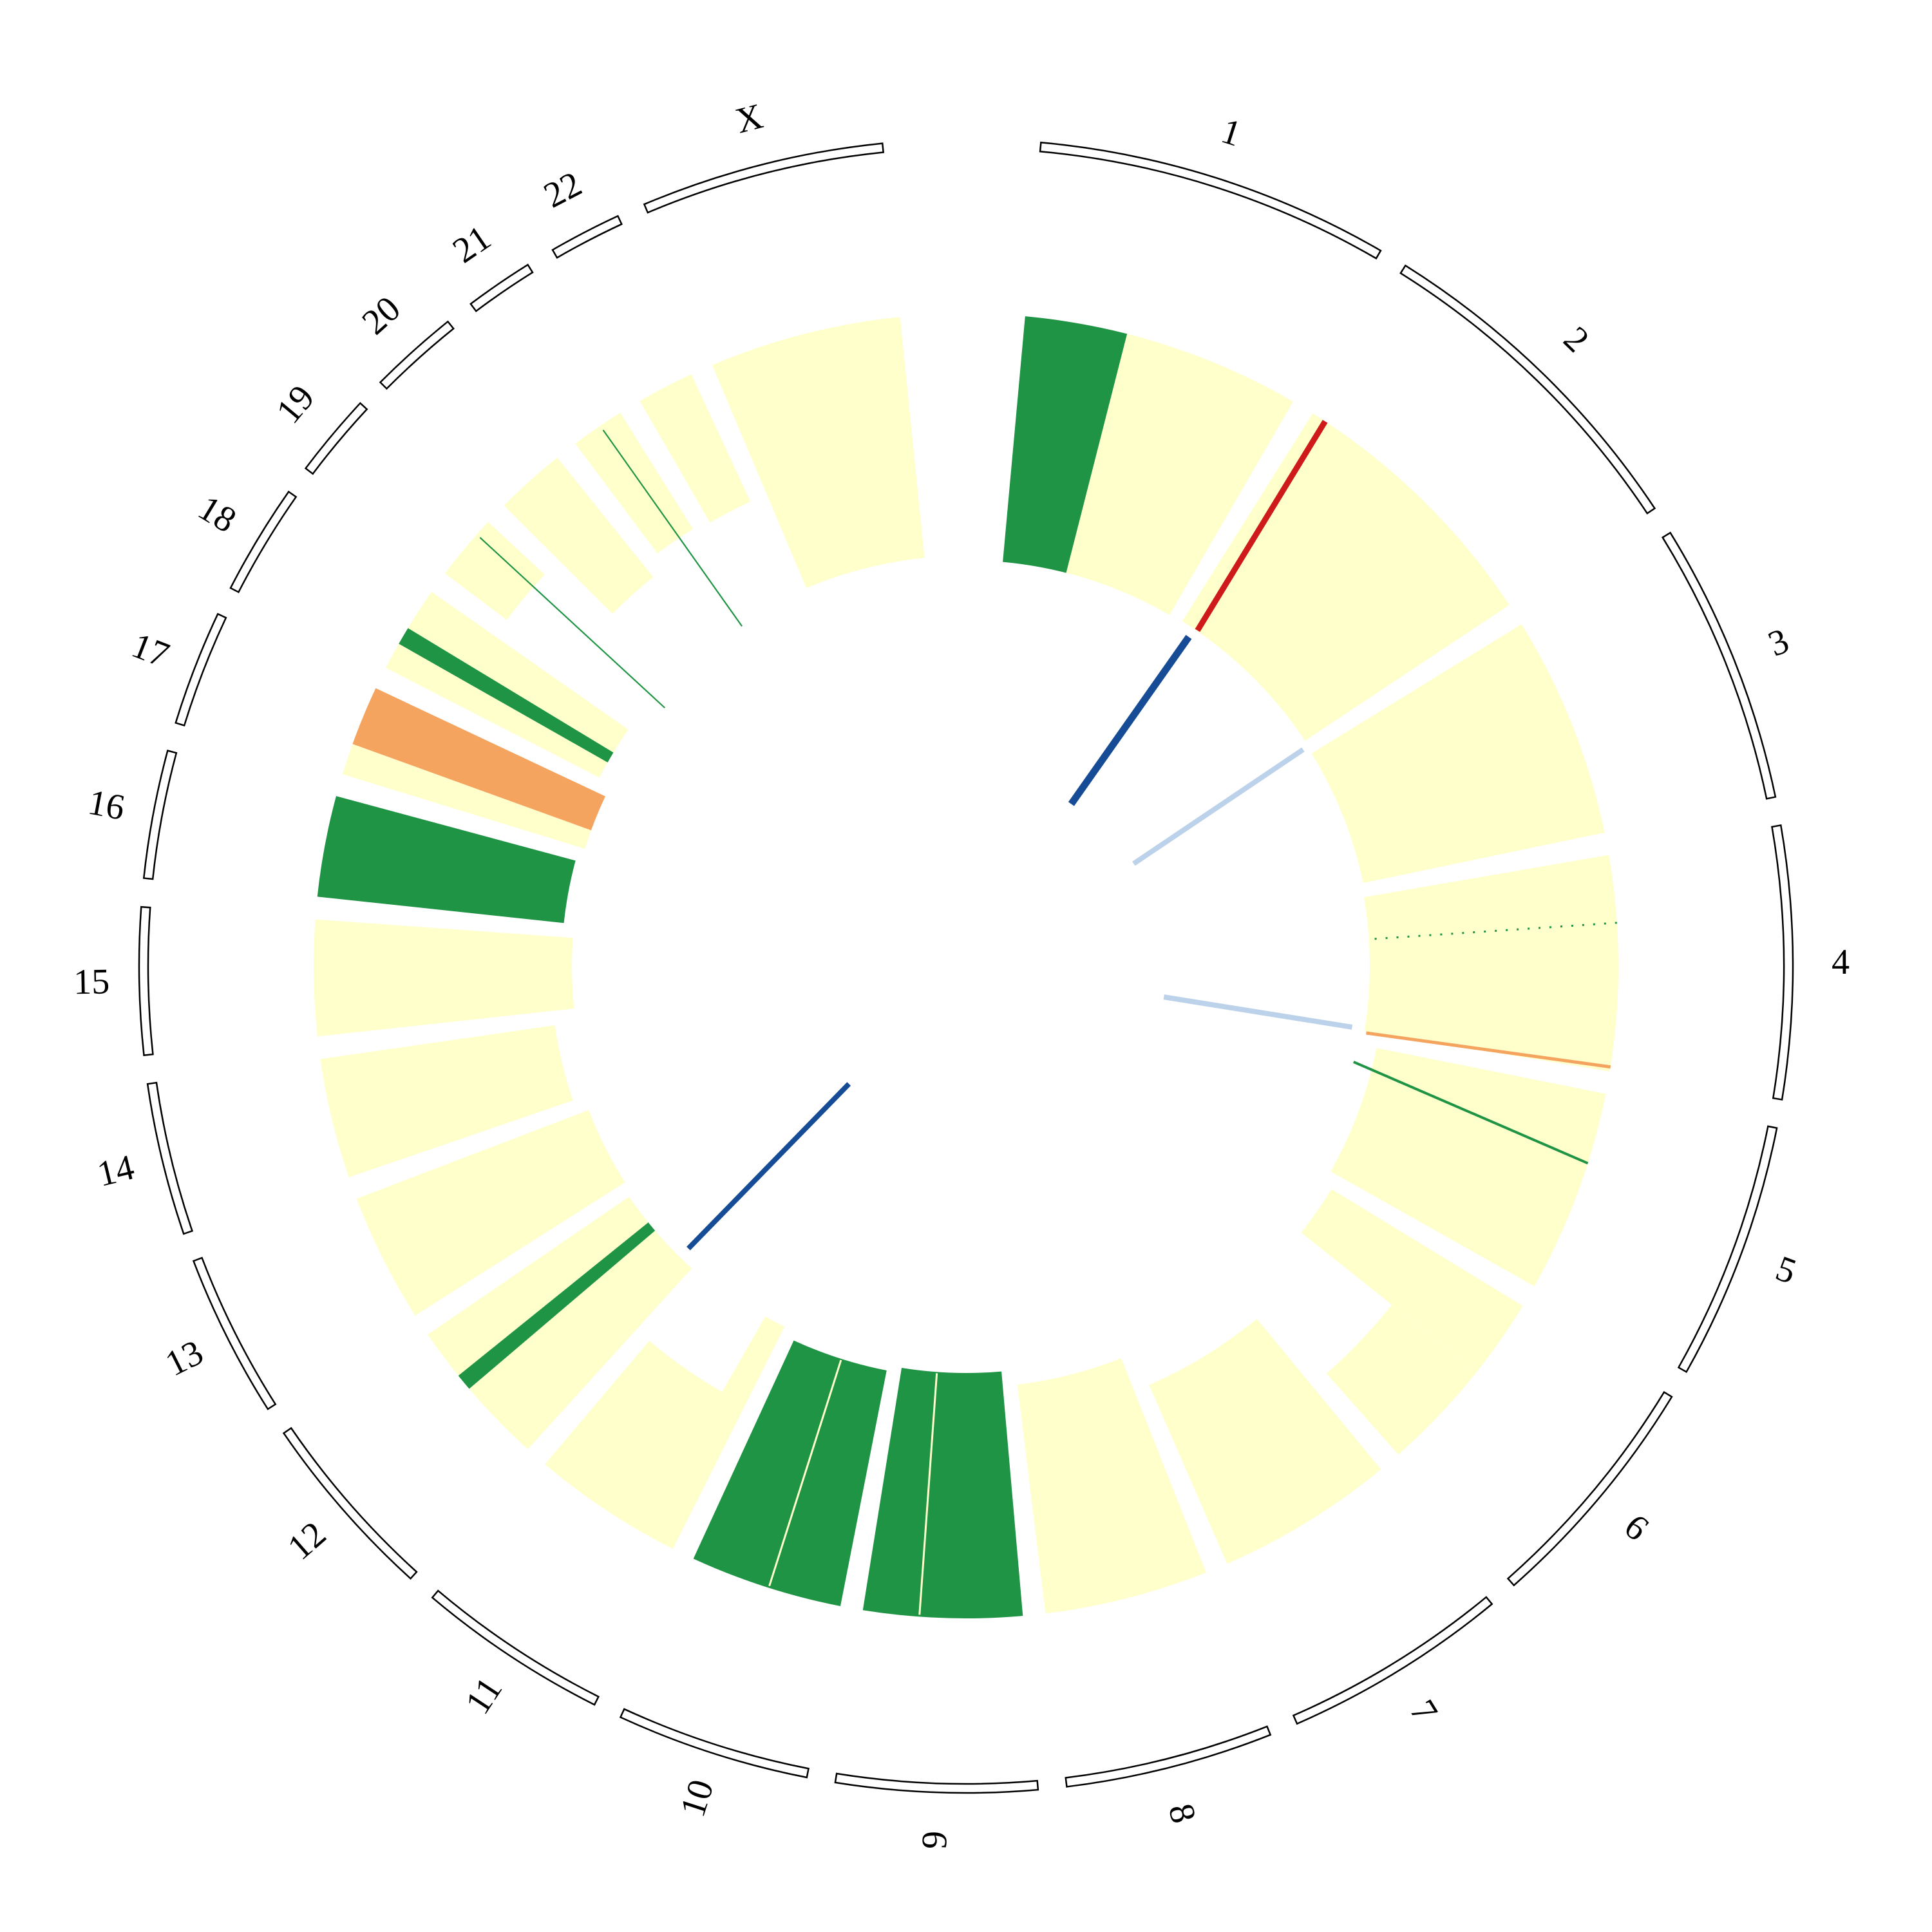 The height and width of the screenshot is (1932, 1932). Describe the element at coordinates (769, 1166) in the screenshot. I see `ray-chr12-dark-blue-ray` at that location.